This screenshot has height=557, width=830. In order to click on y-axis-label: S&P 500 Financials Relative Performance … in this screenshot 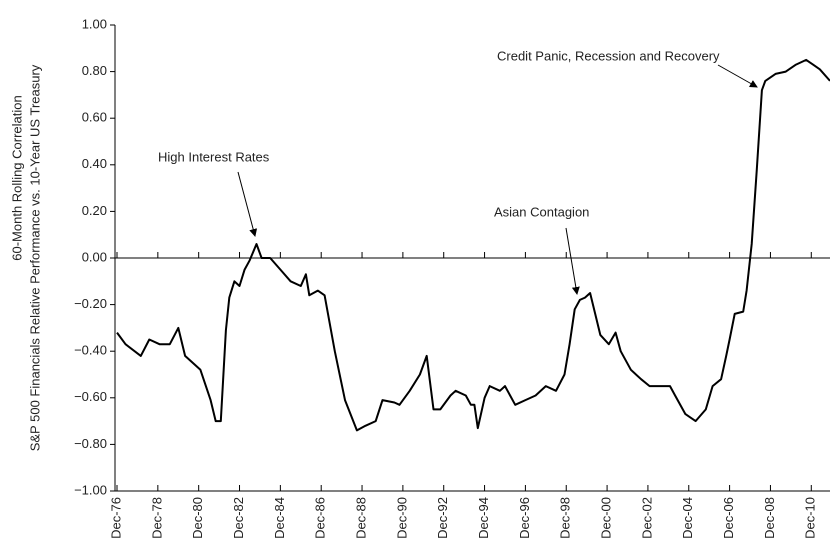, I will do `click(34, 257)`.